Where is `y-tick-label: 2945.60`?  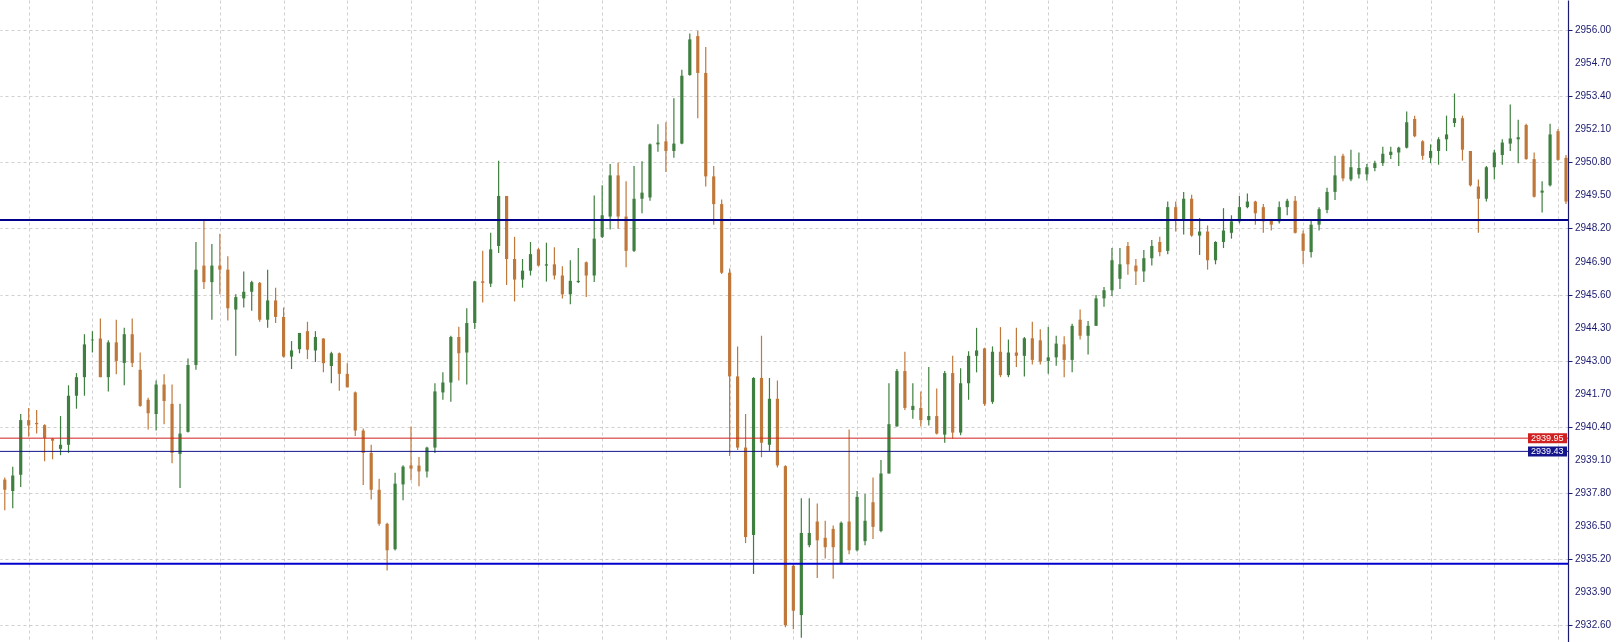
y-tick-label: 2945.60 is located at coordinates (1593, 294).